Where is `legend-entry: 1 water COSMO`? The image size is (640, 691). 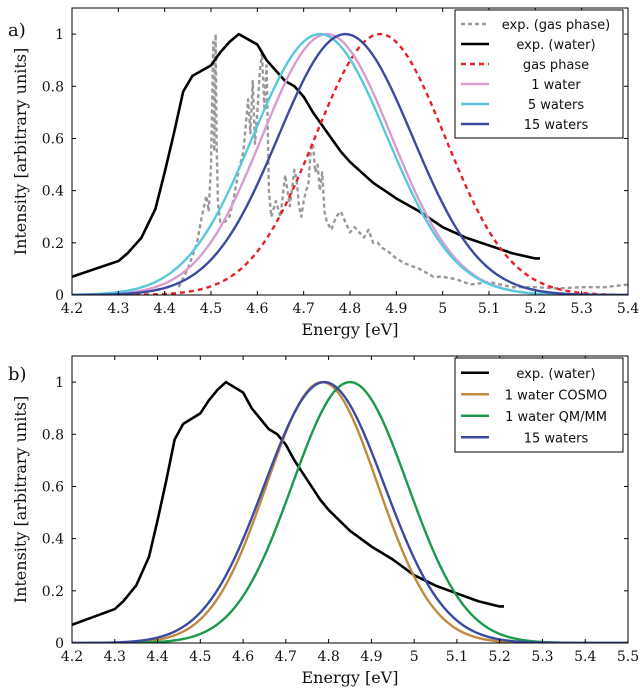
legend-entry: 1 water COSMO is located at coordinates (556, 395).